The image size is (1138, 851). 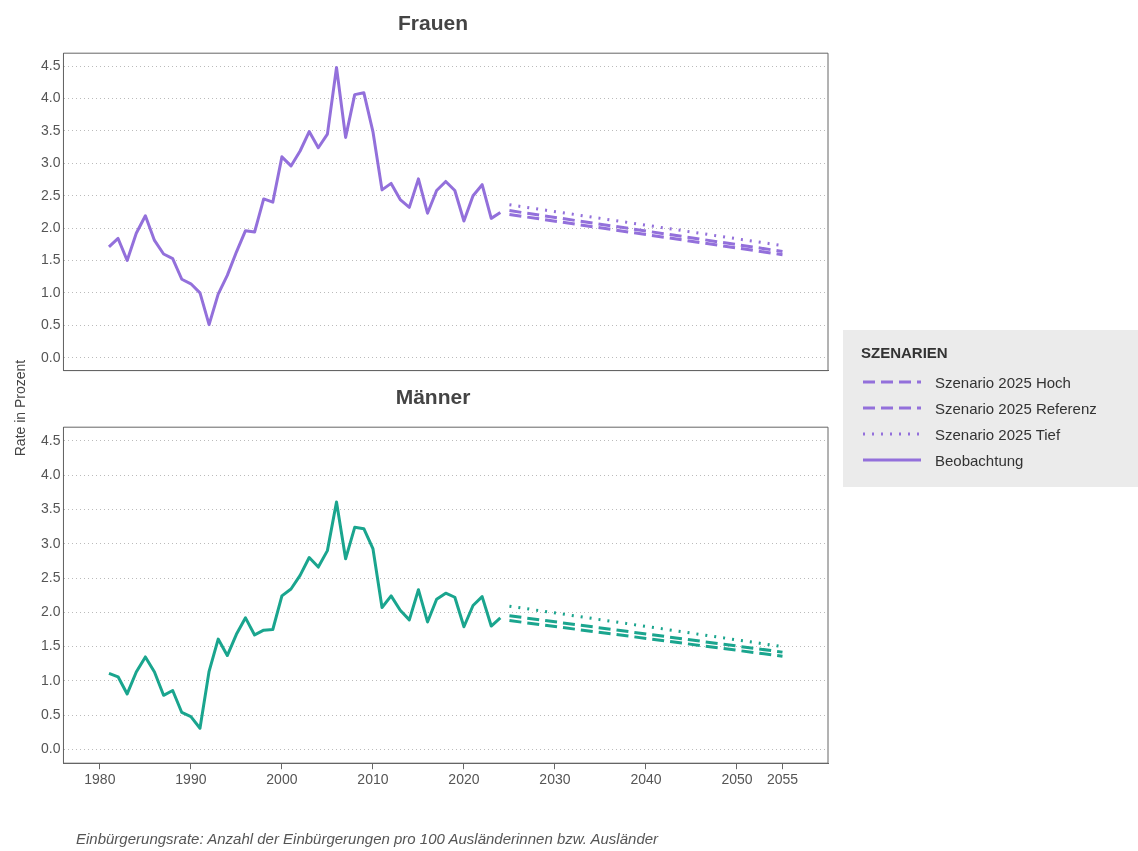 I want to click on text: Einbürgerungsrate: Anzahl der Einbürgerungen pro 100 Ausländerinnen bzw. Ausländer, so click(x=367, y=838).